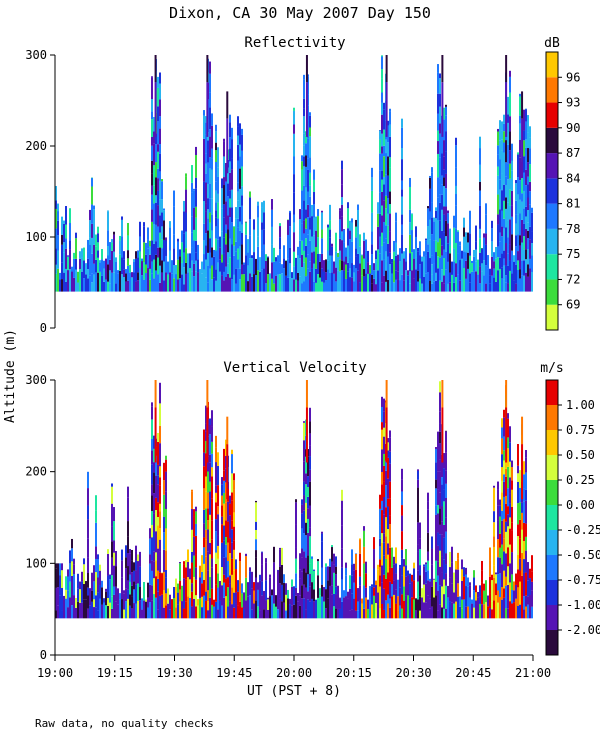 The image size is (600, 750). I want to click on y-tick-label: 300, so click(36, 380).